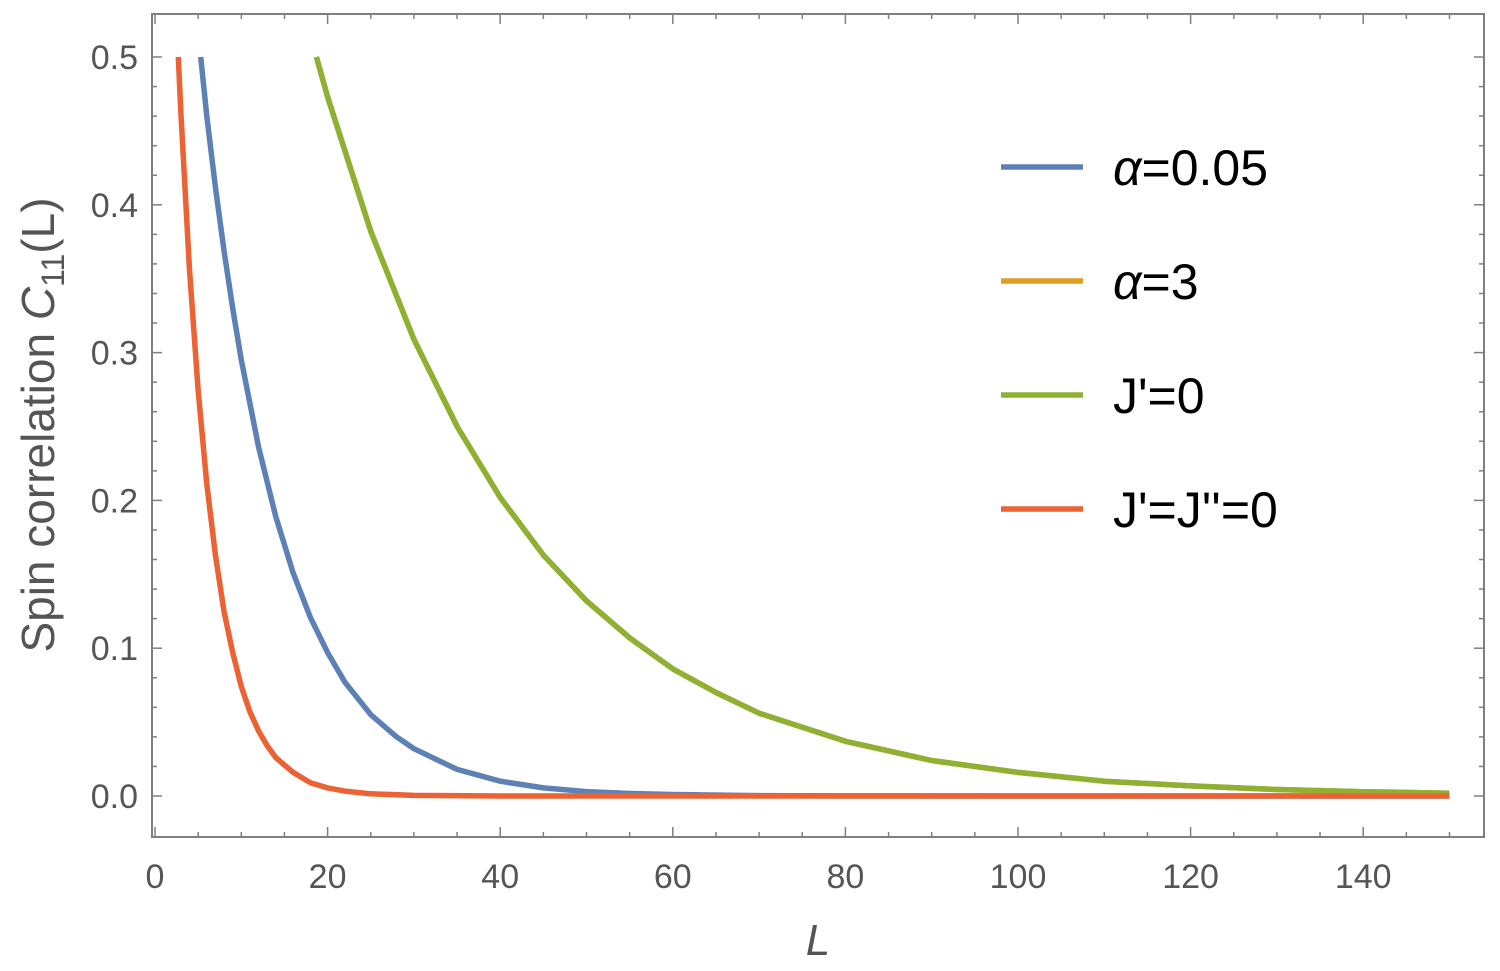 This screenshot has height=971, width=1500. What do you see at coordinates (1018, 877) in the screenshot?
I see `x-tick-label: 100` at bounding box center [1018, 877].